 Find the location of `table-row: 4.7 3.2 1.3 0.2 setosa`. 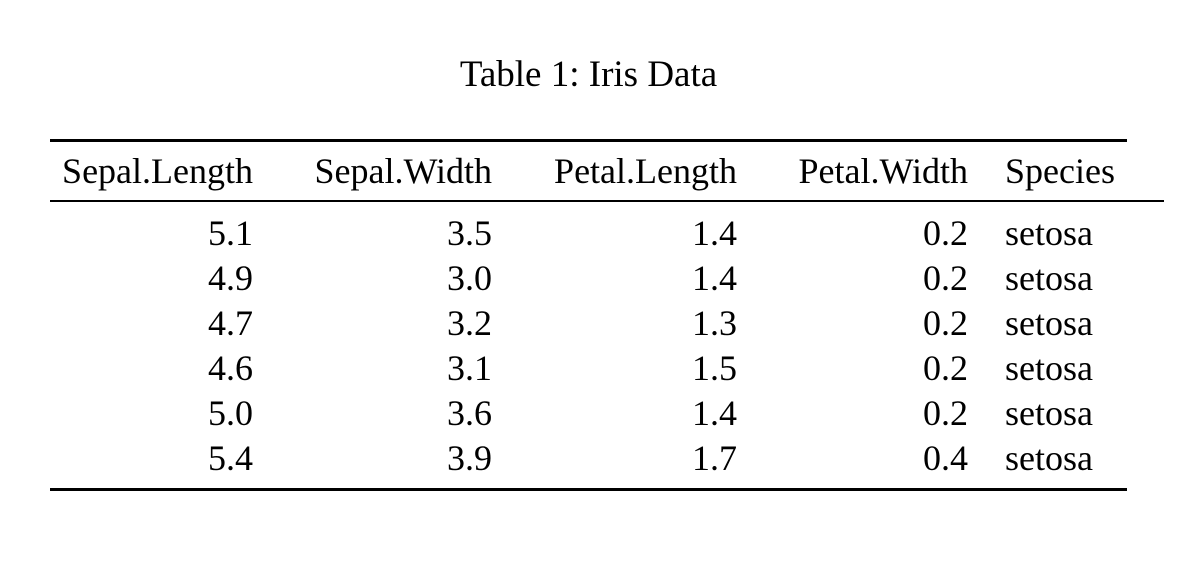

table-row: 4.7 3.2 1.3 0.2 setosa is located at coordinates (607, 322).